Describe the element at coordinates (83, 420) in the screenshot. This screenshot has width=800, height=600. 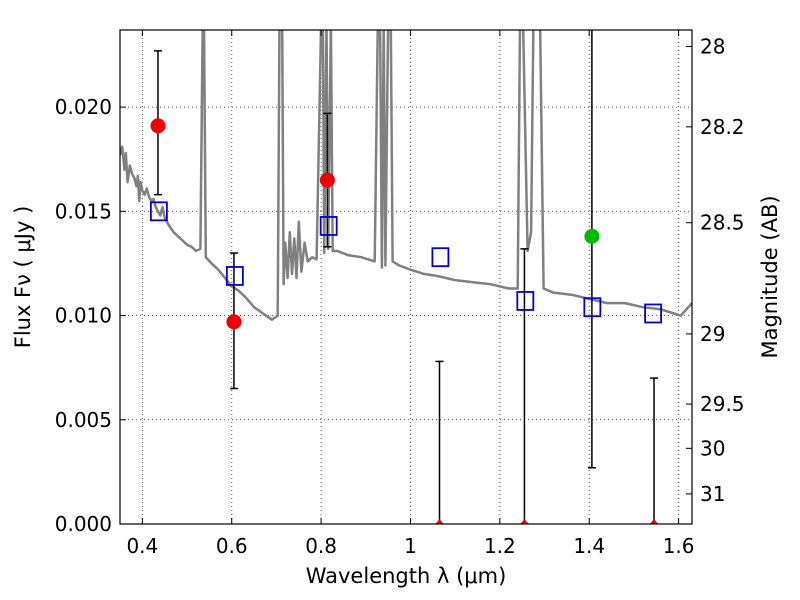
I see `y-tick-label: 0.005` at that location.